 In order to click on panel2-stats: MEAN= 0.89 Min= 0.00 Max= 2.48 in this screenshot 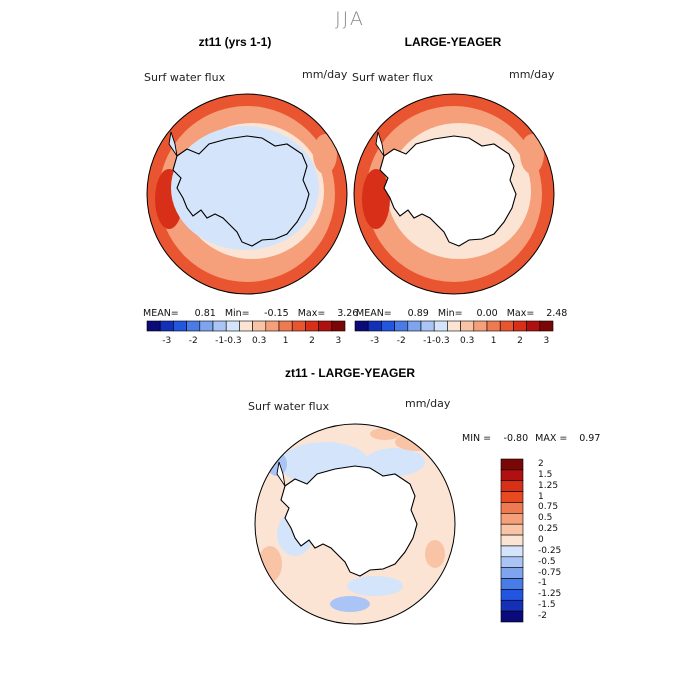, I will do `click(461, 313)`.